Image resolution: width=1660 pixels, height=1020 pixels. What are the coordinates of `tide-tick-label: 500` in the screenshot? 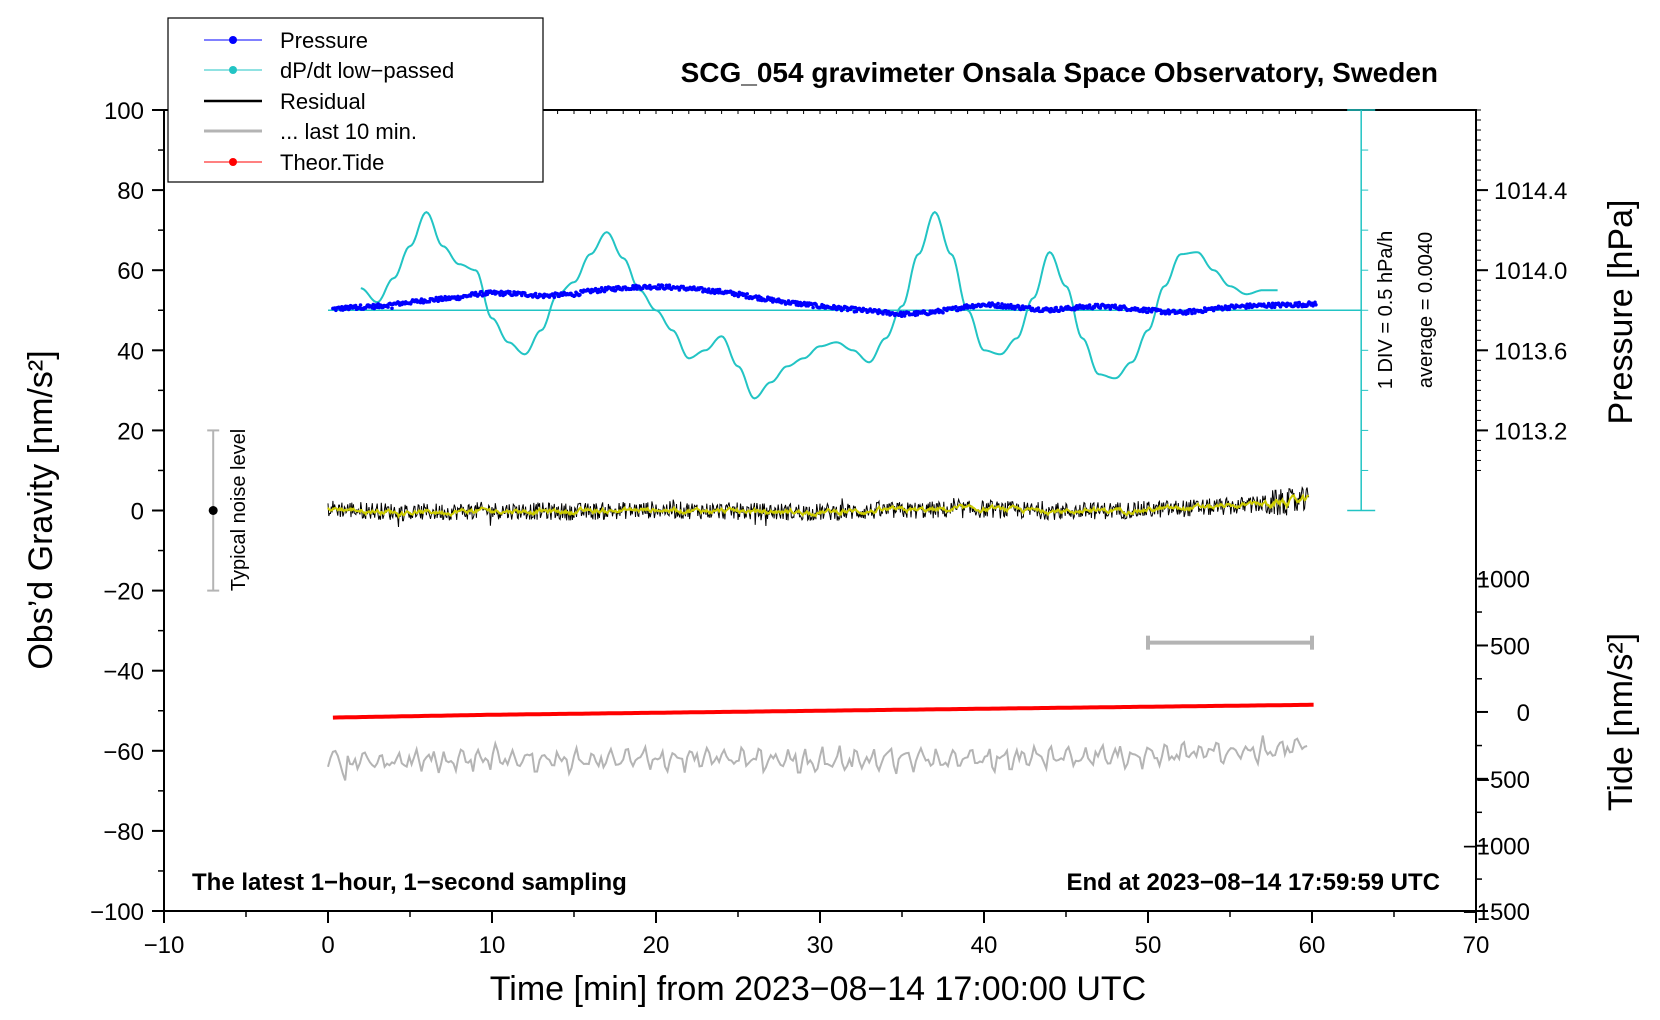 It's located at (1510, 646).